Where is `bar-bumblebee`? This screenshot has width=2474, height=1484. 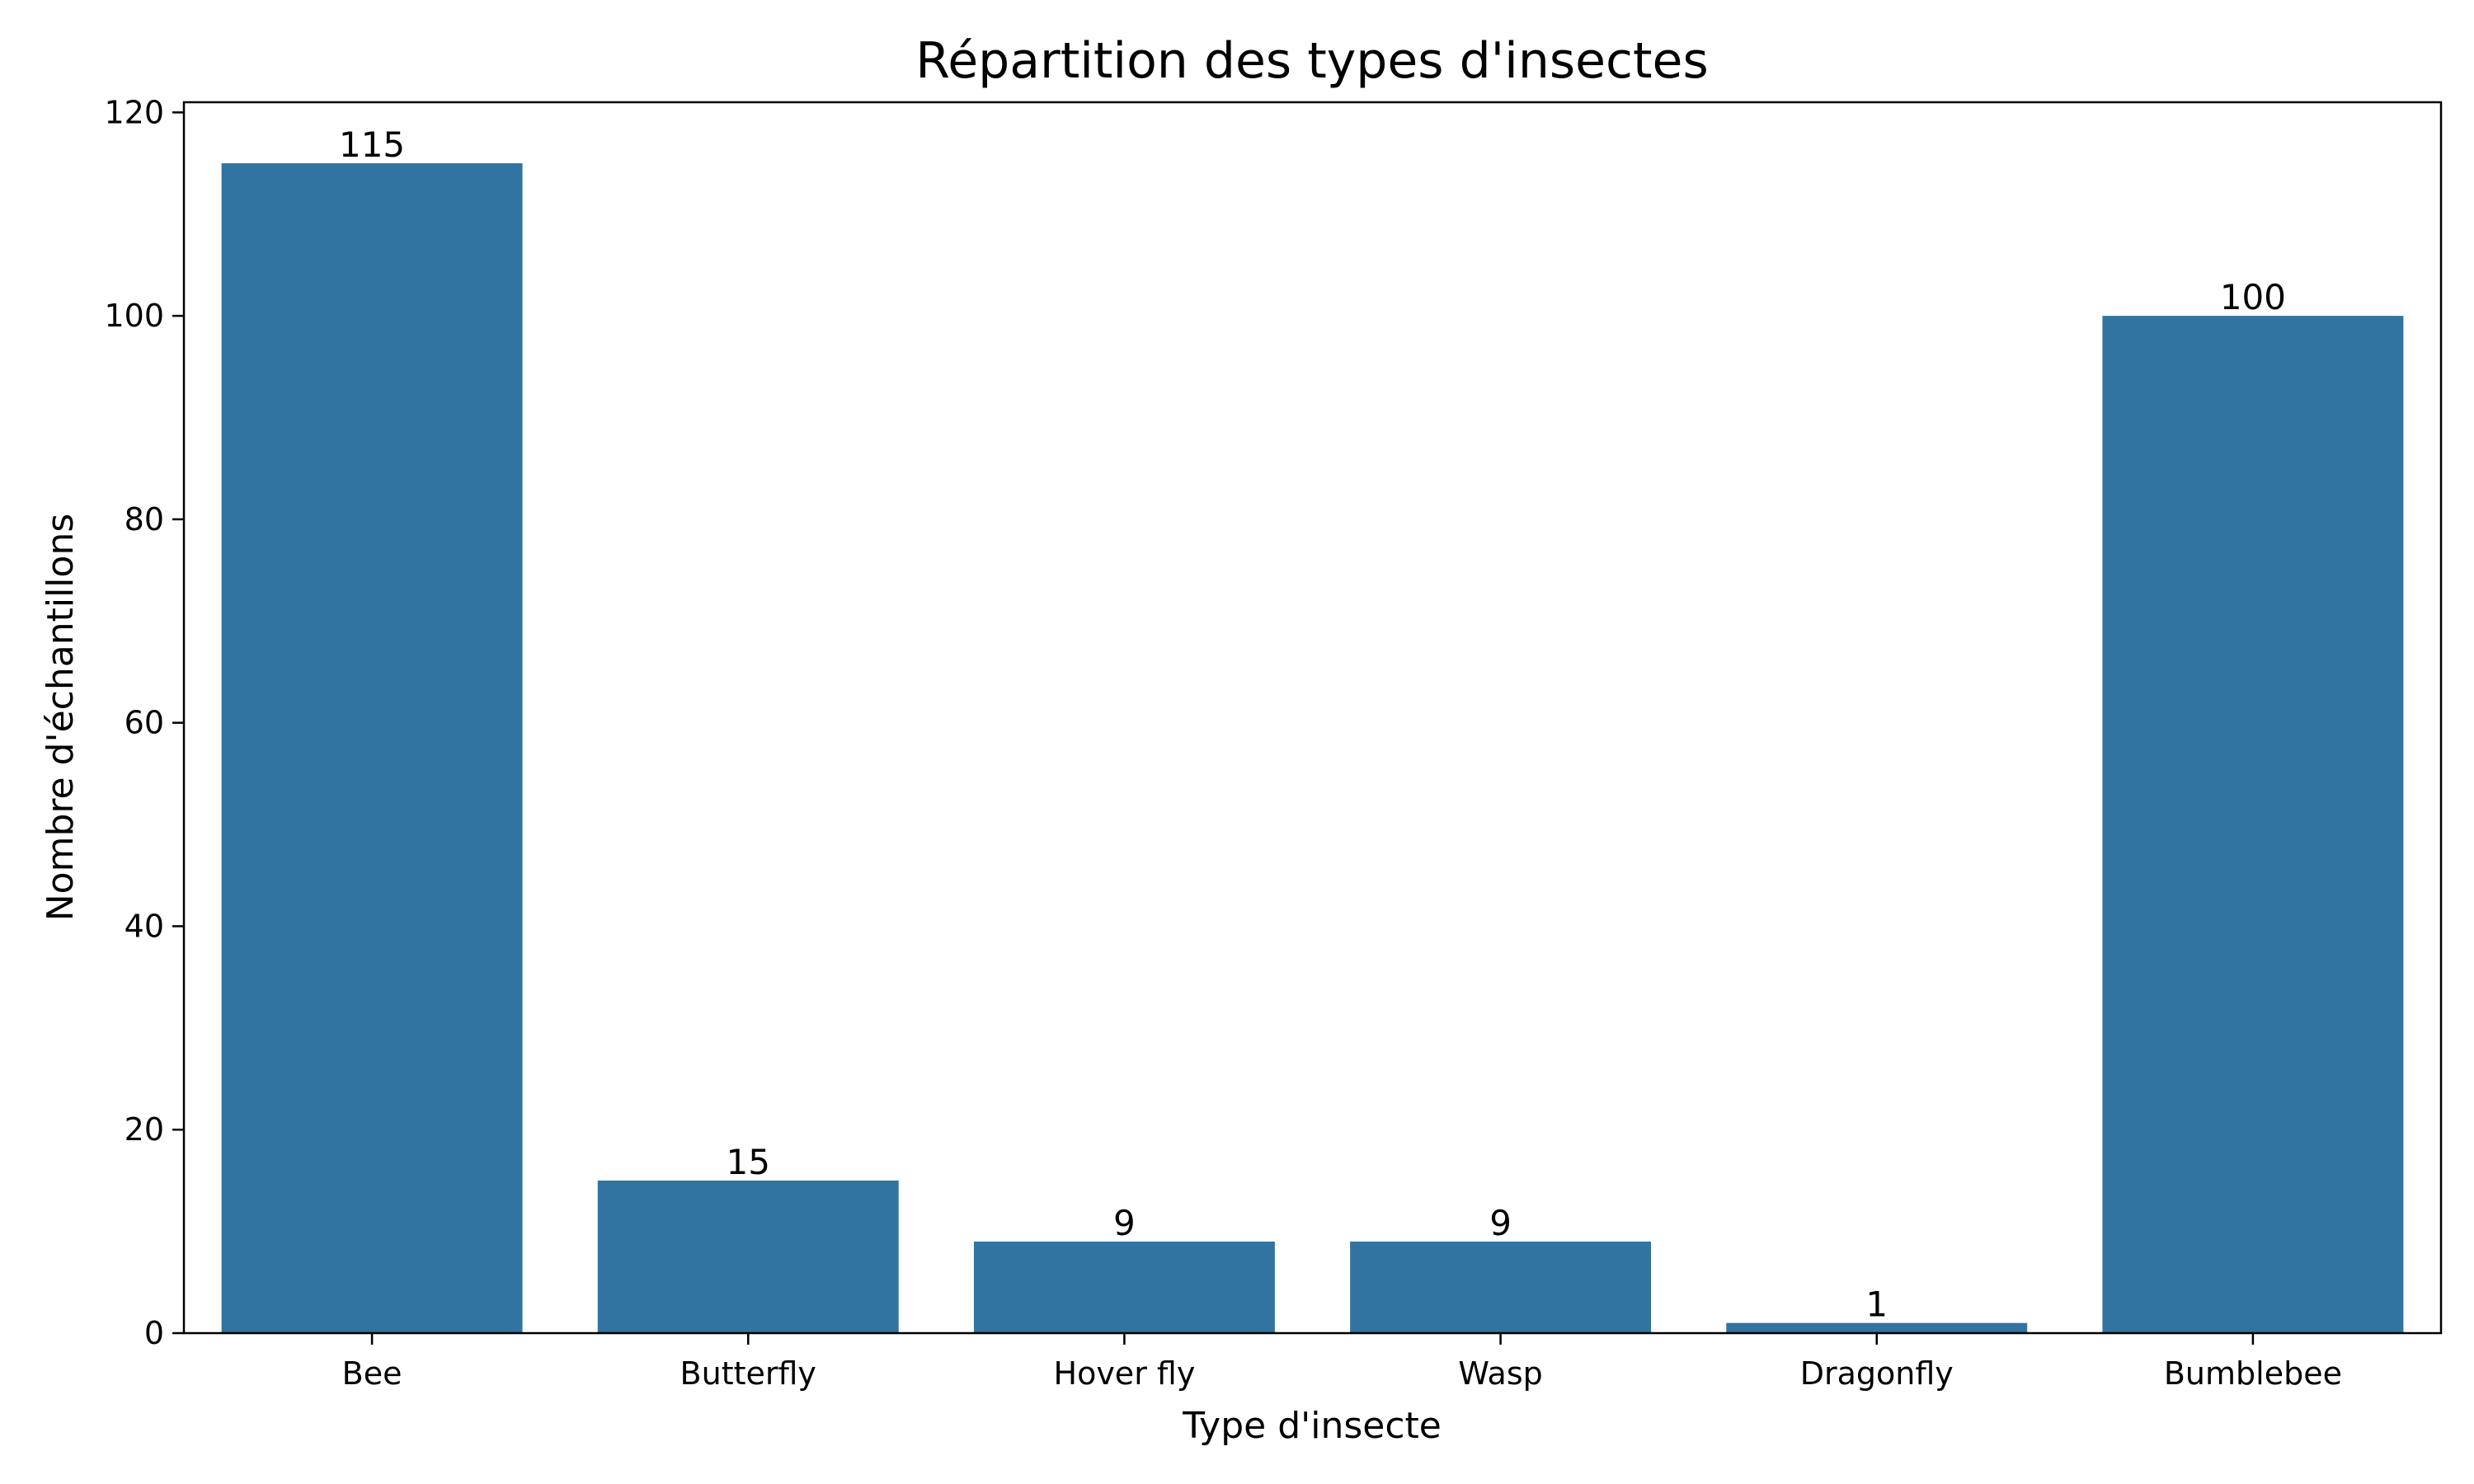 bar-bumblebee is located at coordinates (2253, 824).